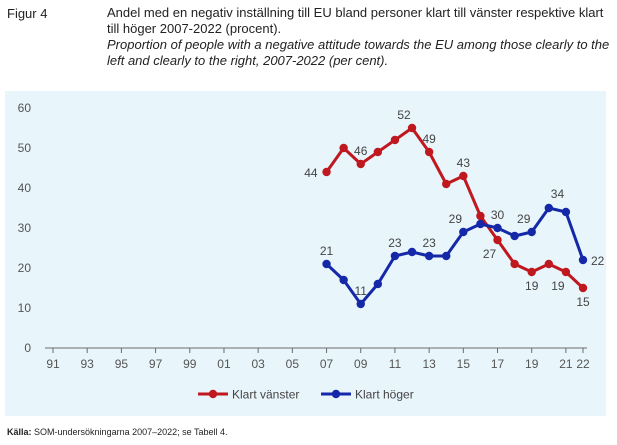 This screenshot has width=617, height=445. What do you see at coordinates (412, 128) in the screenshot?
I see `data-point-left-2012` at bounding box center [412, 128].